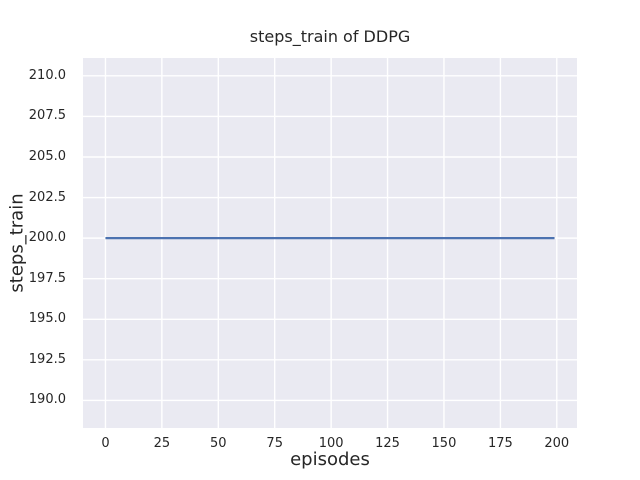  Describe the element at coordinates (17, 243) in the screenshot. I see `y-axis-label: steps_train` at that location.